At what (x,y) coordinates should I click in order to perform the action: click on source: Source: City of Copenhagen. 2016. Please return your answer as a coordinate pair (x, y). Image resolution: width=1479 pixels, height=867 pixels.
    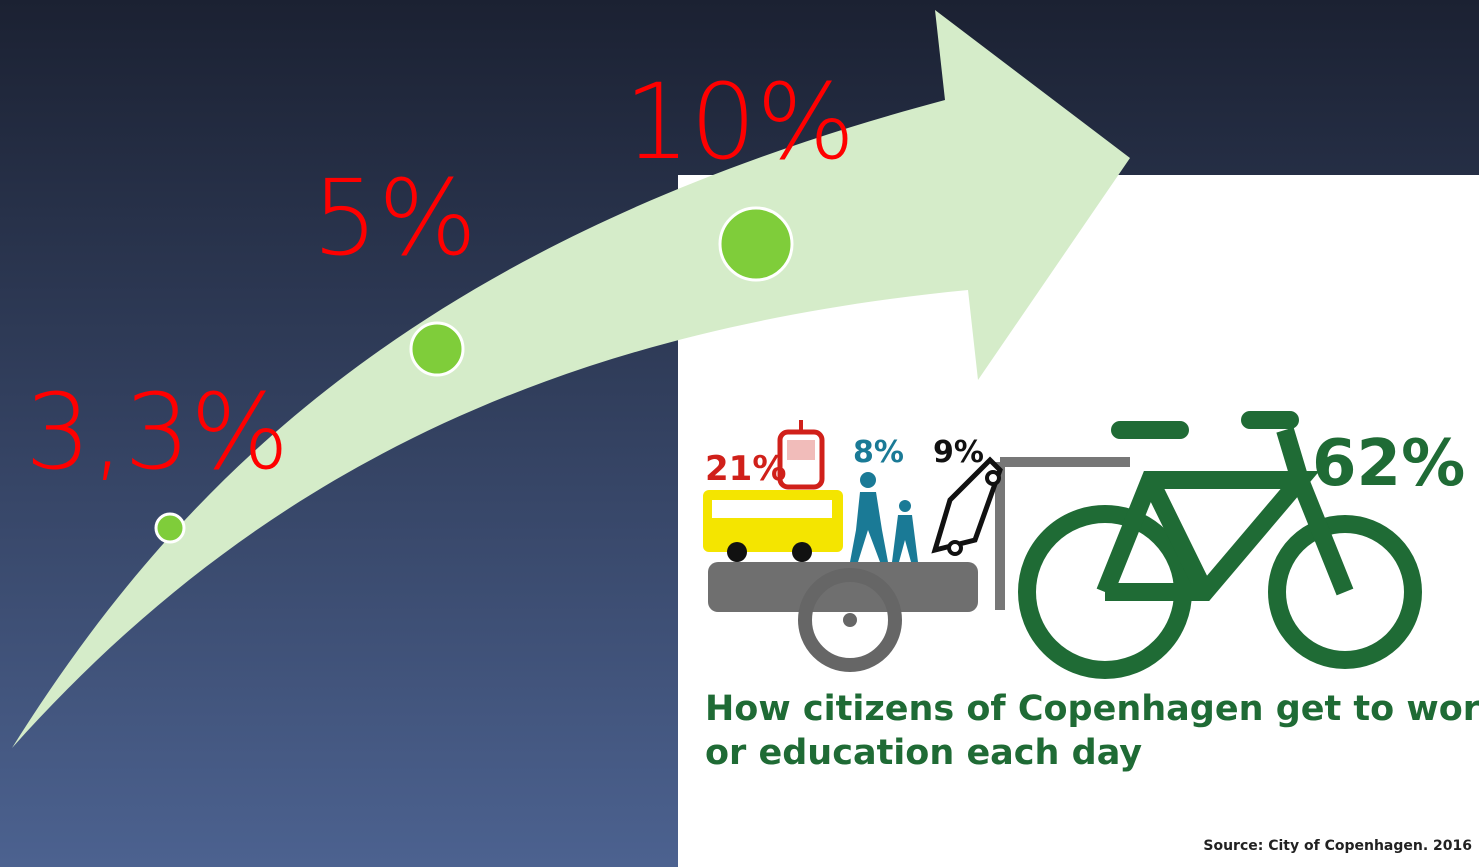
    Looking at the image, I should click on (1337, 846).